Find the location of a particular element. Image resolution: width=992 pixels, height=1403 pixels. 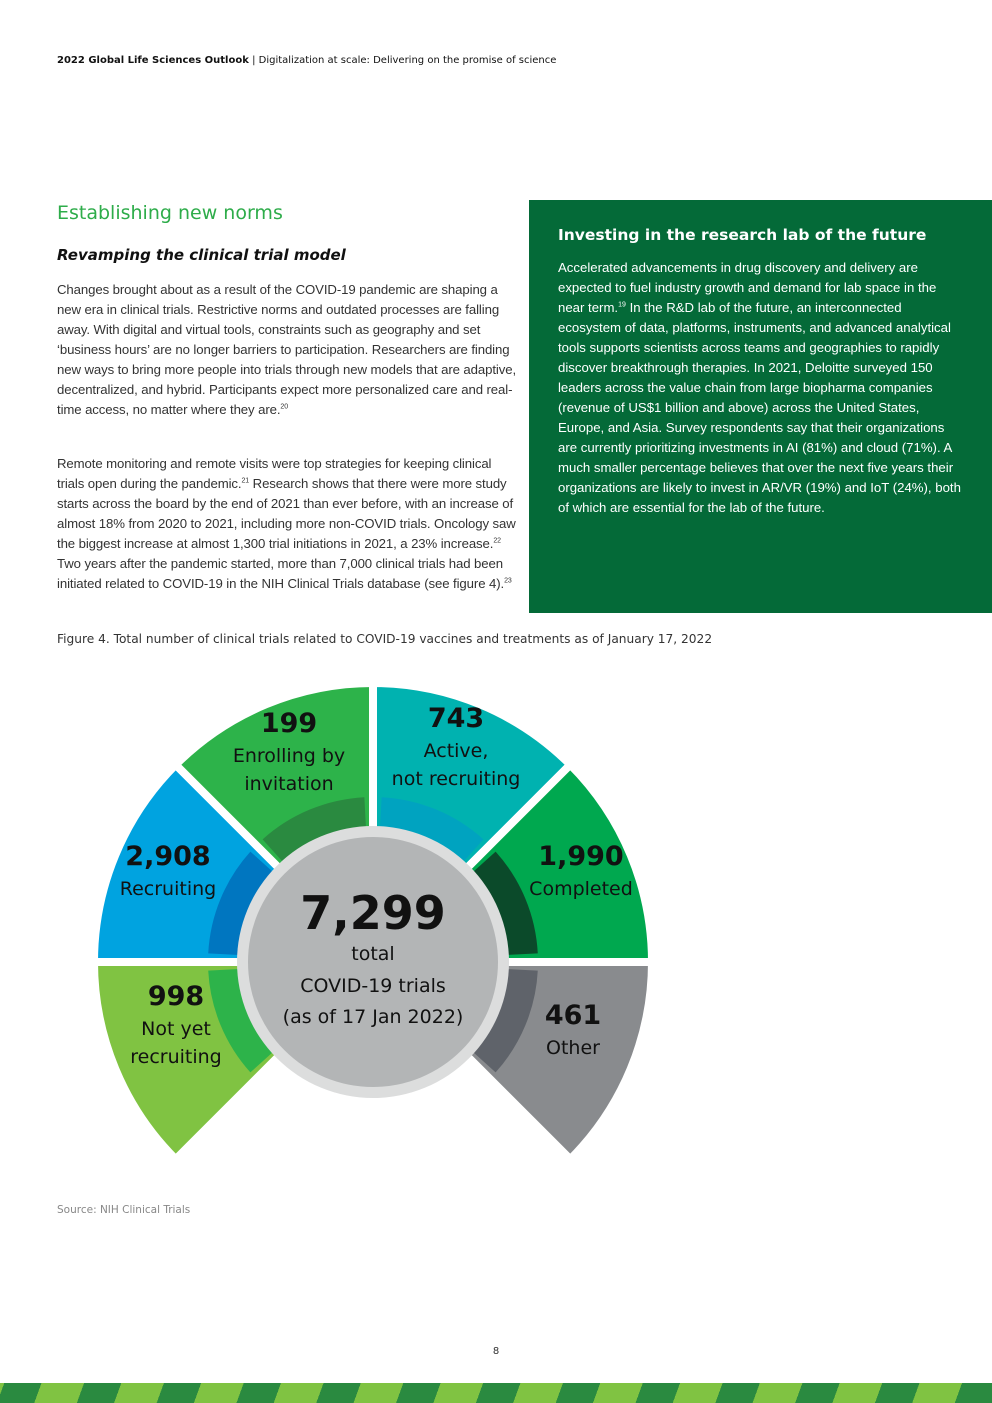

segment-label: not recruiting is located at coordinates (456, 779).